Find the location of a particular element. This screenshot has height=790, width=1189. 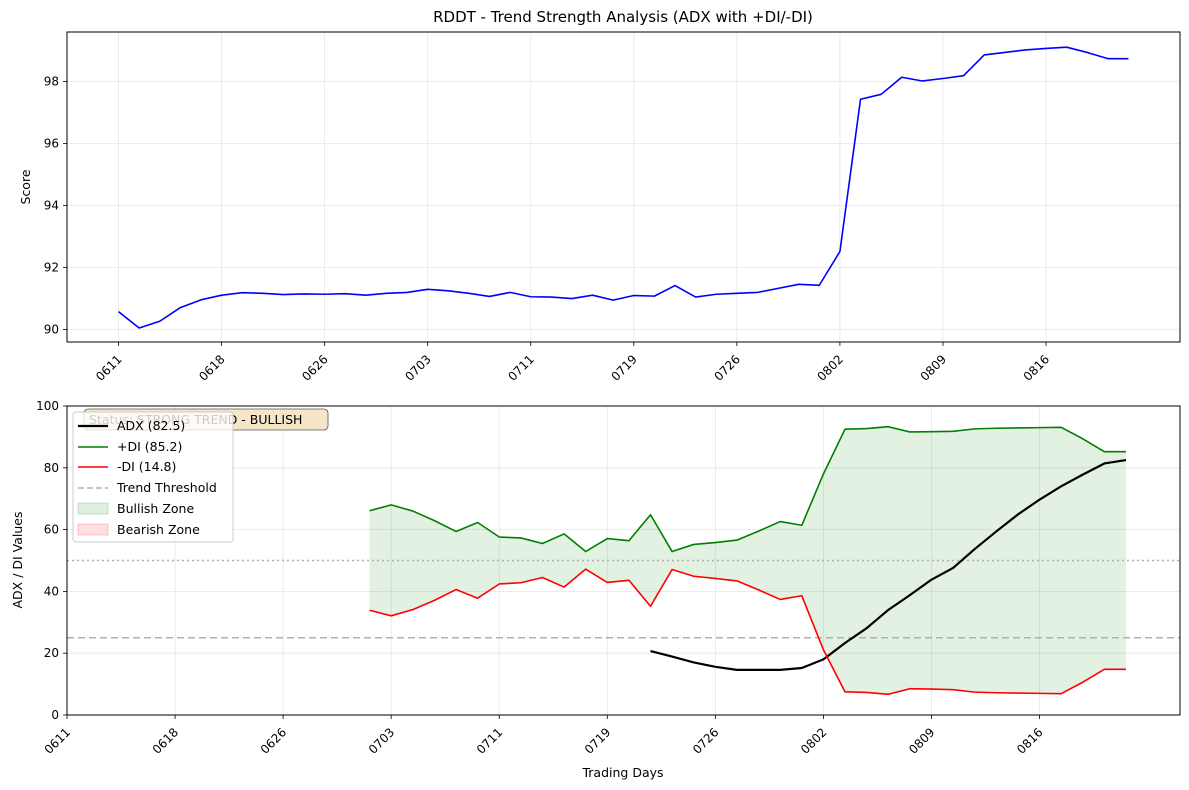

c1-y-tick-label: 96 is located at coordinates (51, 144).